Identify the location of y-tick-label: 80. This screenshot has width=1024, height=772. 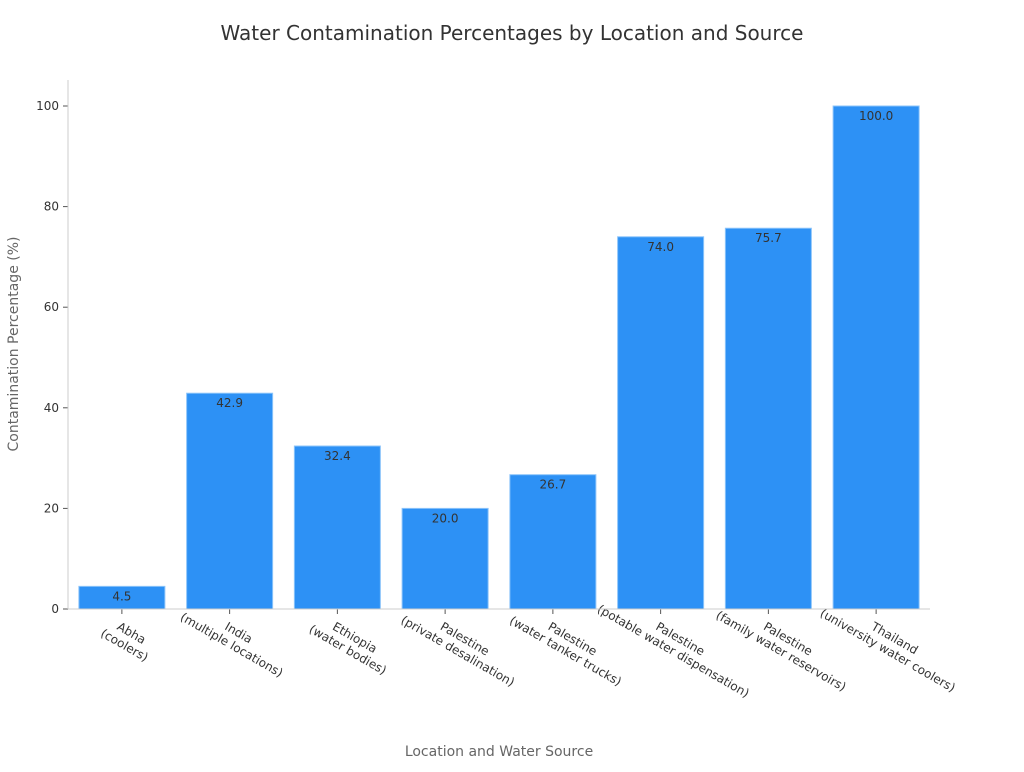
(51, 207).